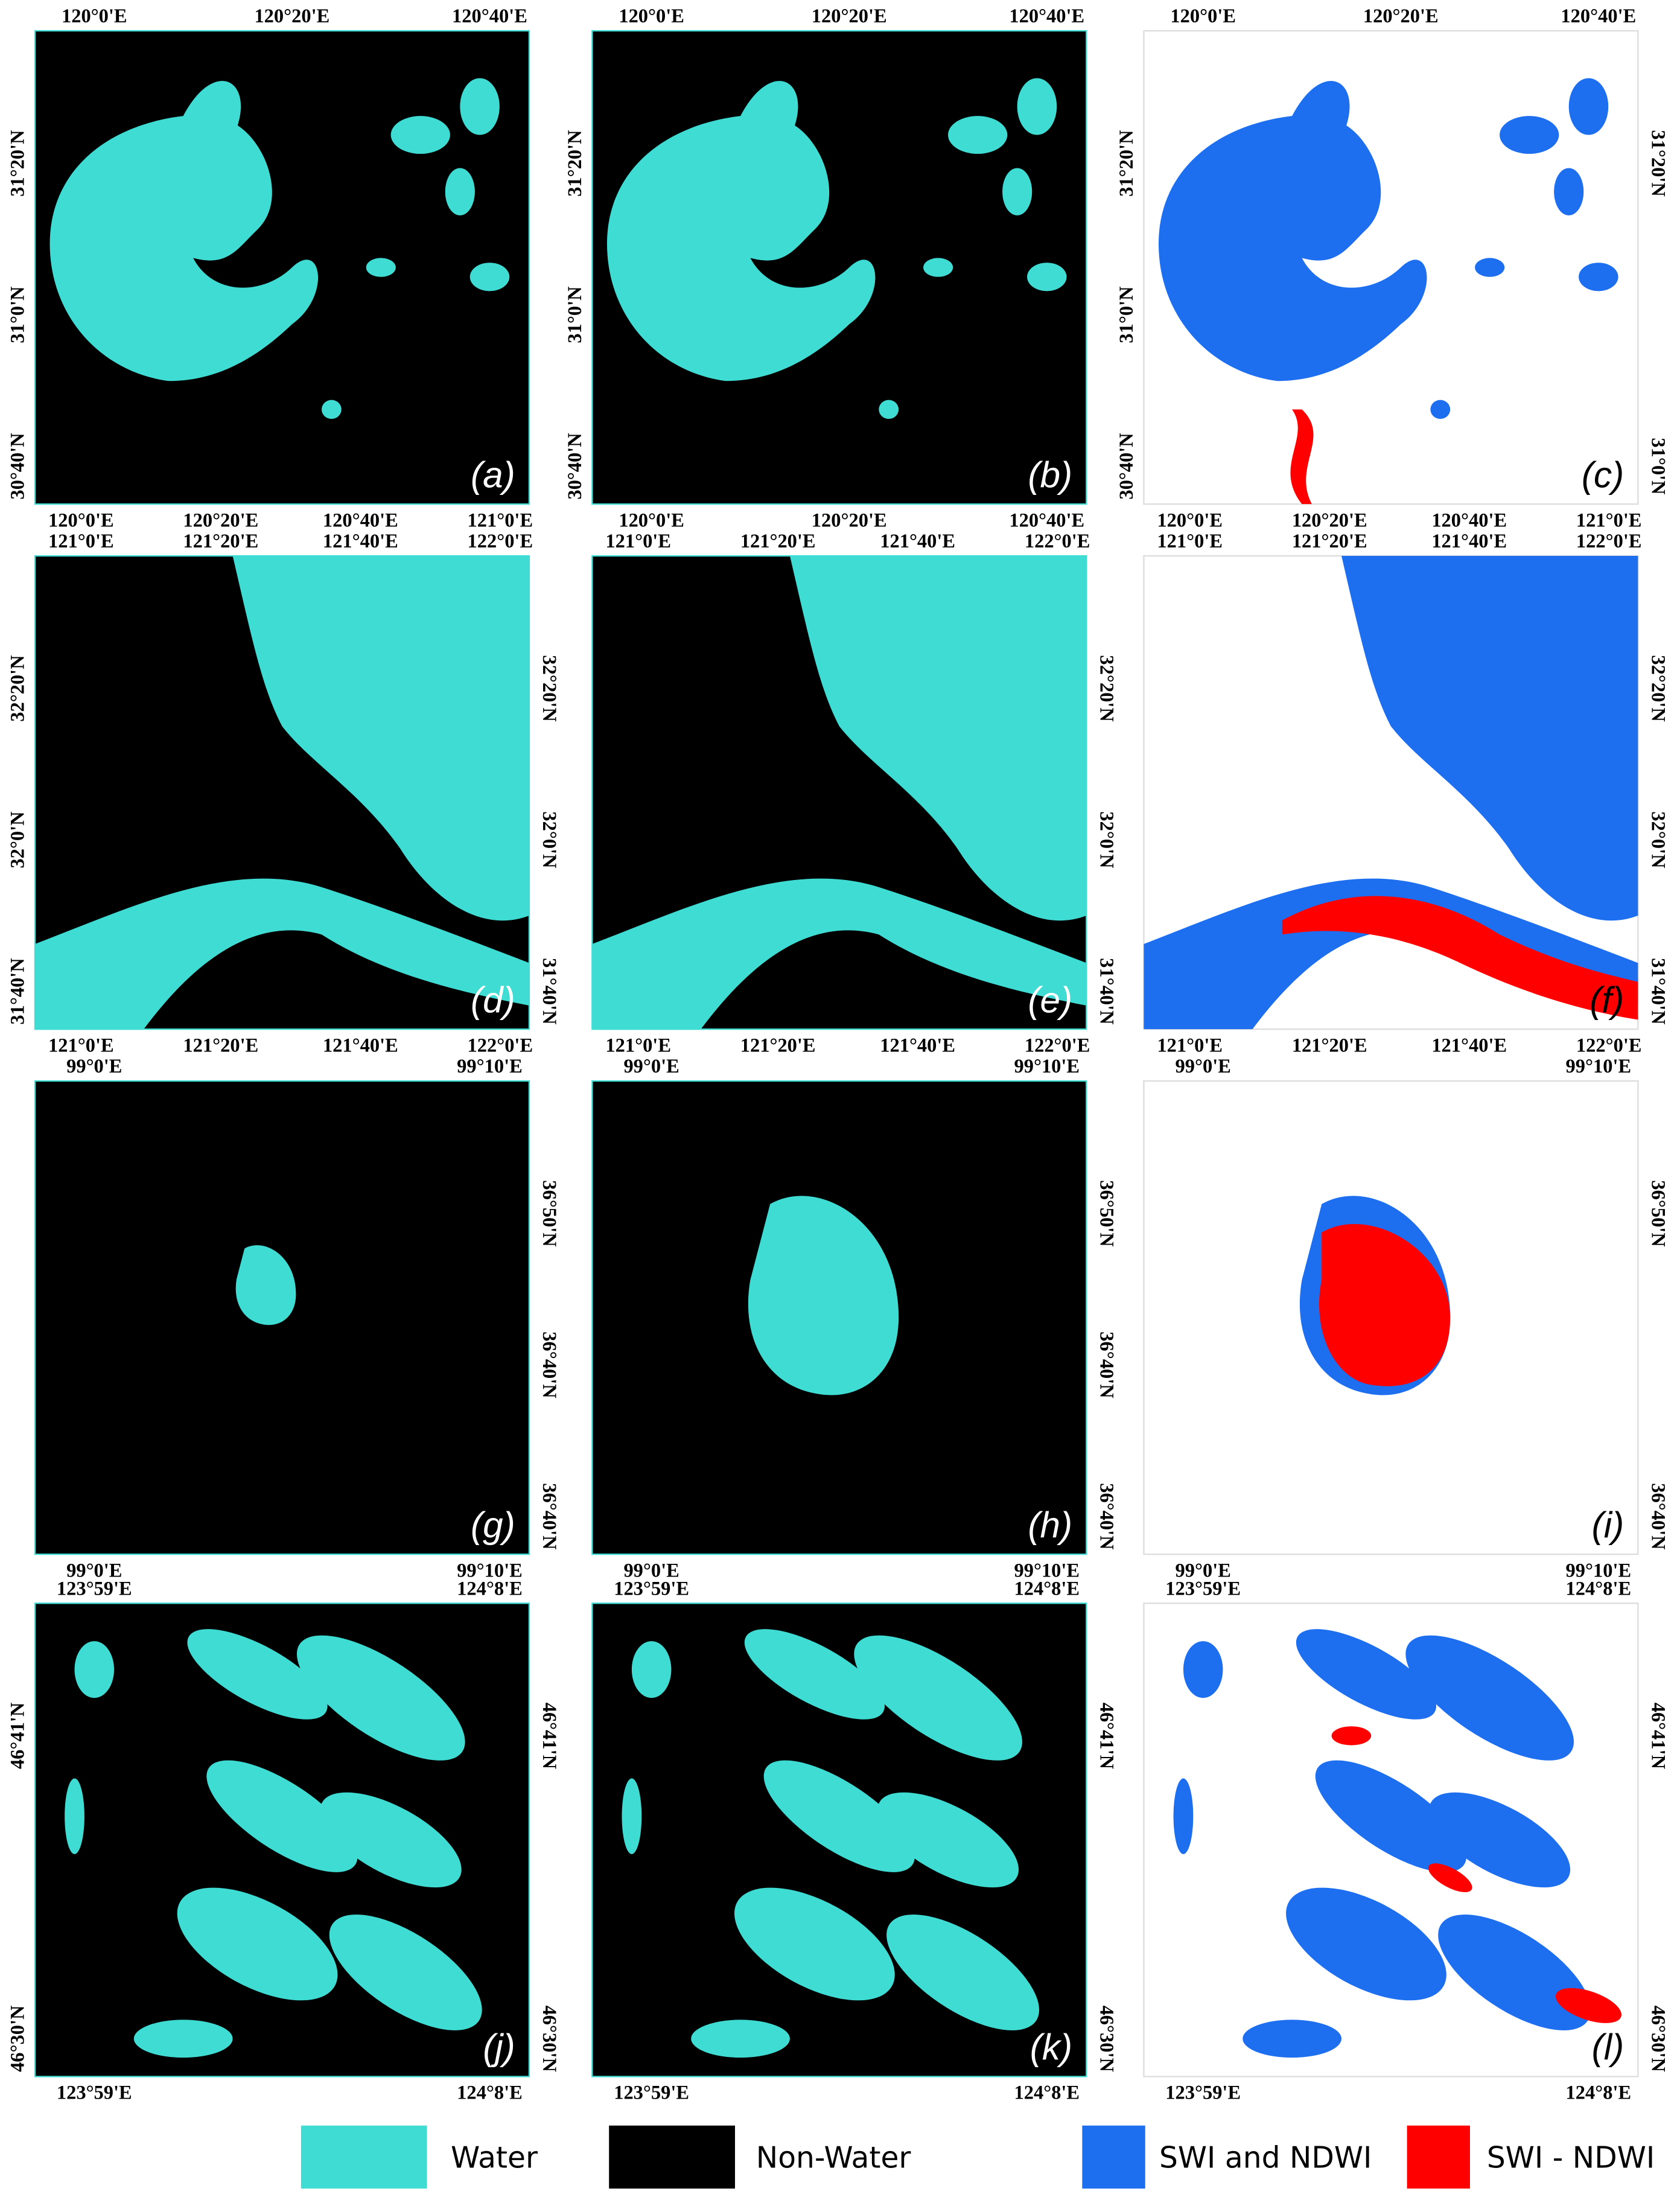  What do you see at coordinates (1571, 2158) in the screenshot?
I see `legend-label: SWI - NDWI` at bounding box center [1571, 2158].